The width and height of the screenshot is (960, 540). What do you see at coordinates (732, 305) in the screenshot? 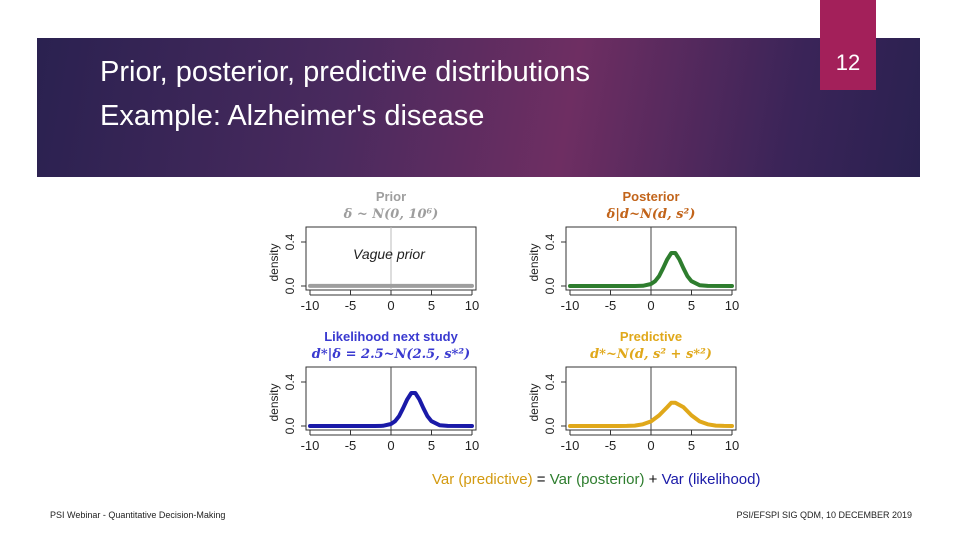
I see `x-tick-label-1-4: 10` at bounding box center [732, 305].